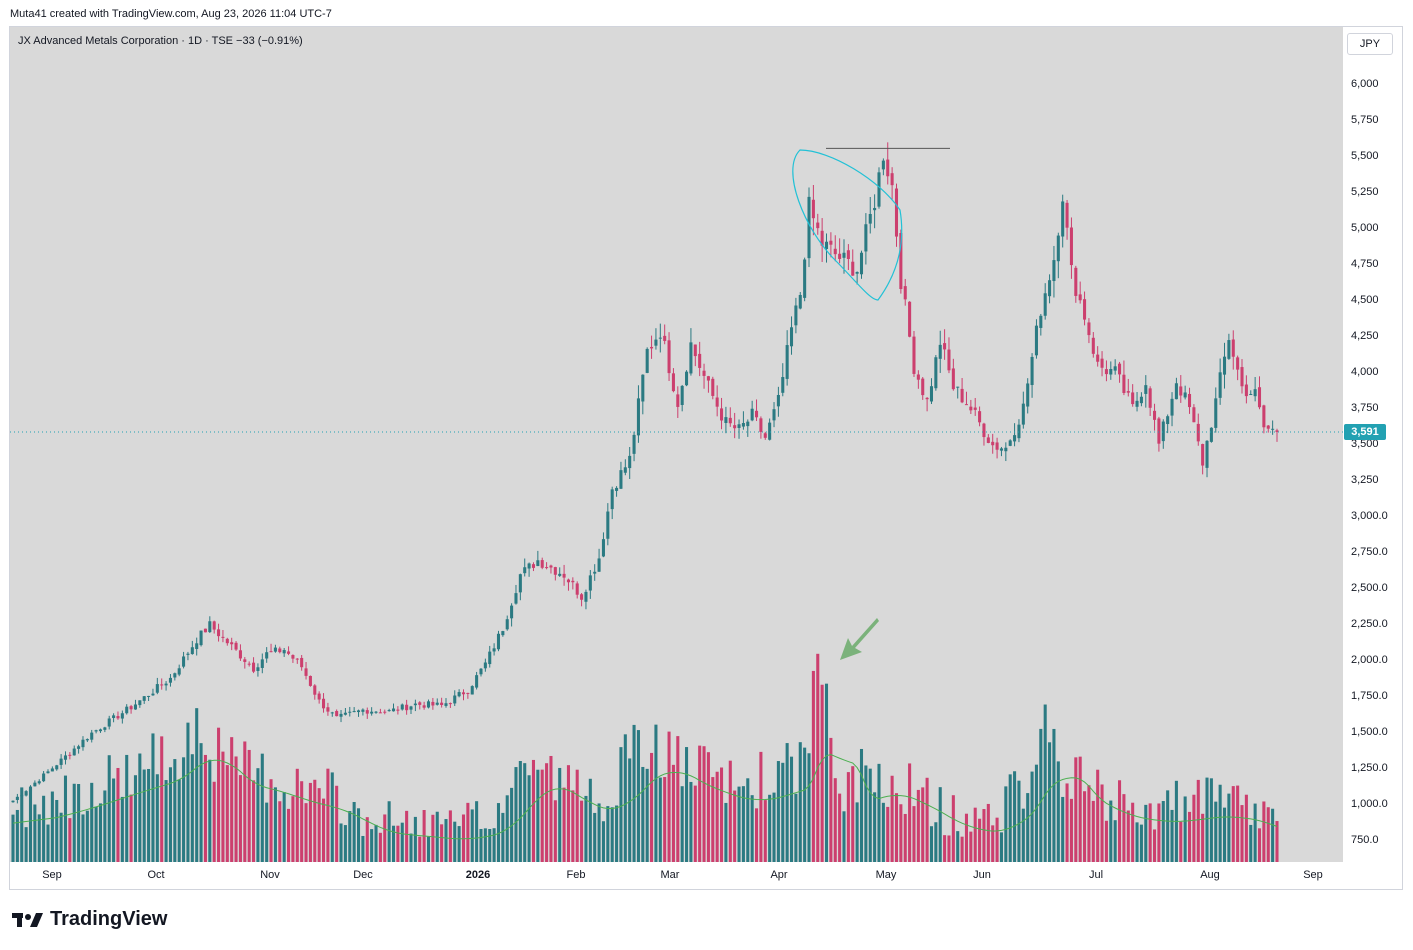 This screenshot has height=950, width=1413. I want to click on brand: TradingView, so click(89, 919).